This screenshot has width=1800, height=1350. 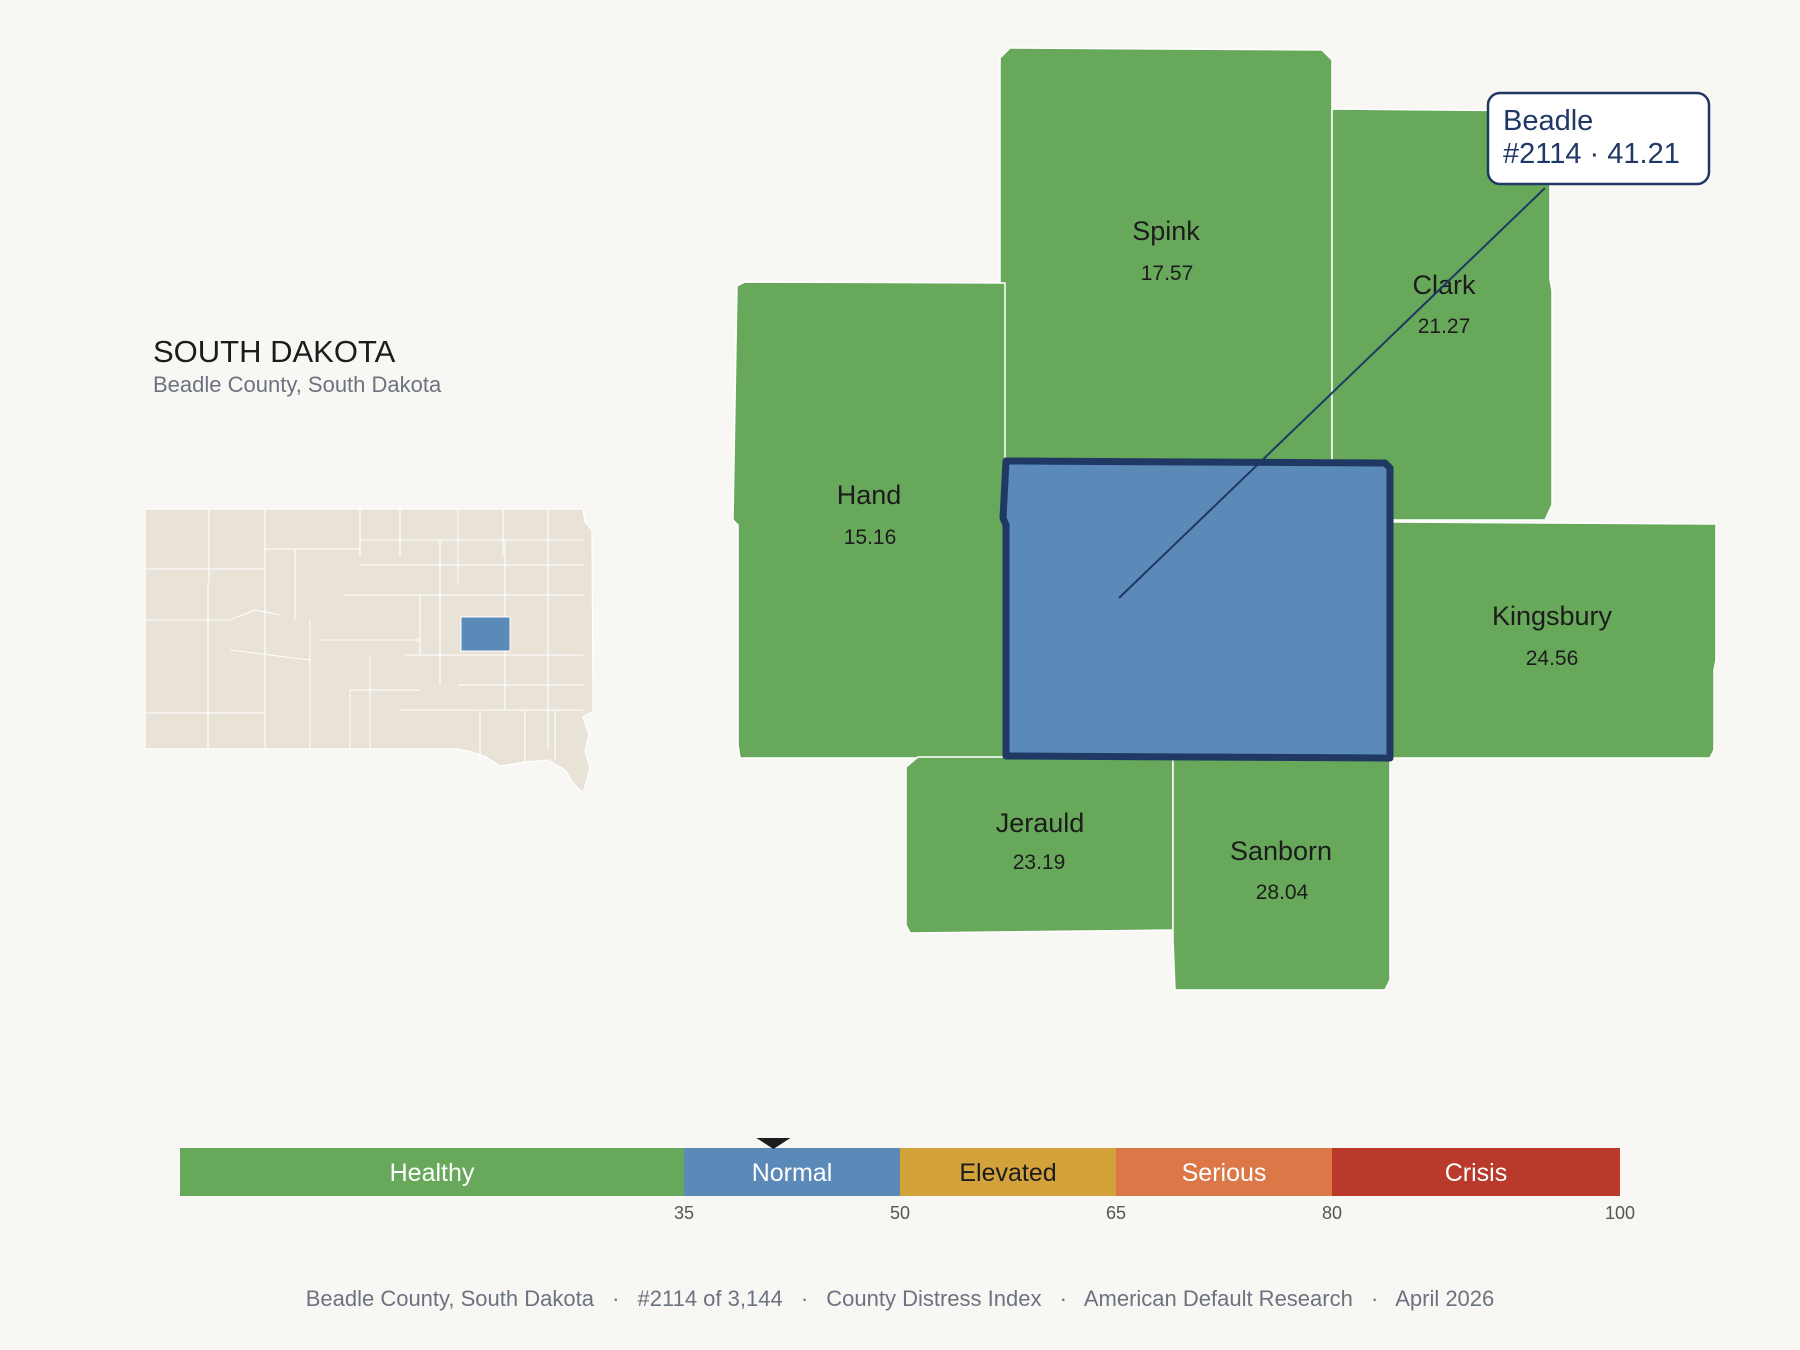 I want to click on legend-band-label: Elevated, so click(x=1007, y=1173).